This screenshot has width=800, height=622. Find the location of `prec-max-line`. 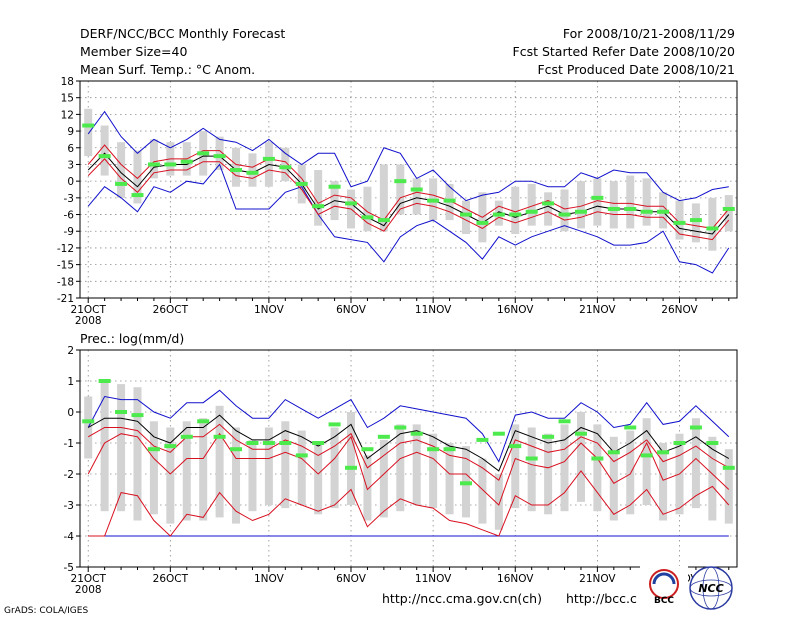

prec-max-line is located at coordinates (408, 426).